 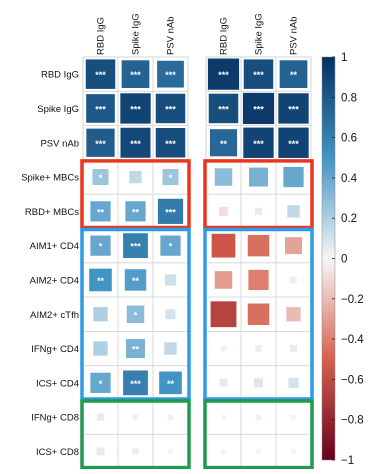 What do you see at coordinates (294, 35) in the screenshot?
I see `column-label: PSV nAb` at bounding box center [294, 35].